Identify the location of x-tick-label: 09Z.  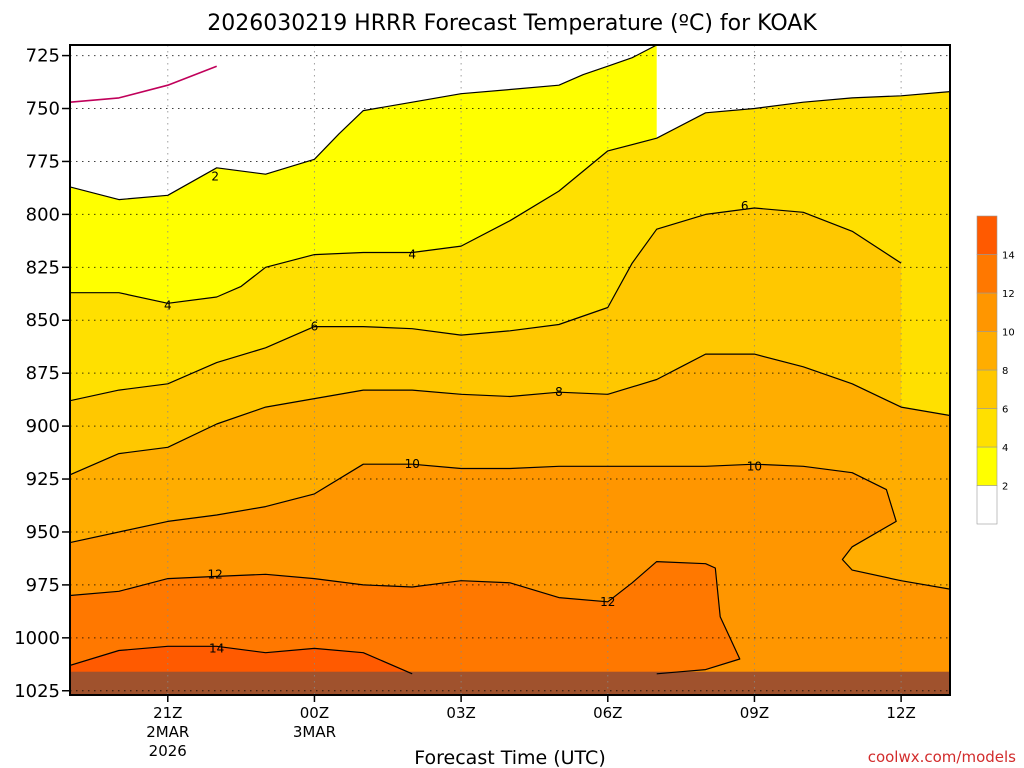
(754, 713).